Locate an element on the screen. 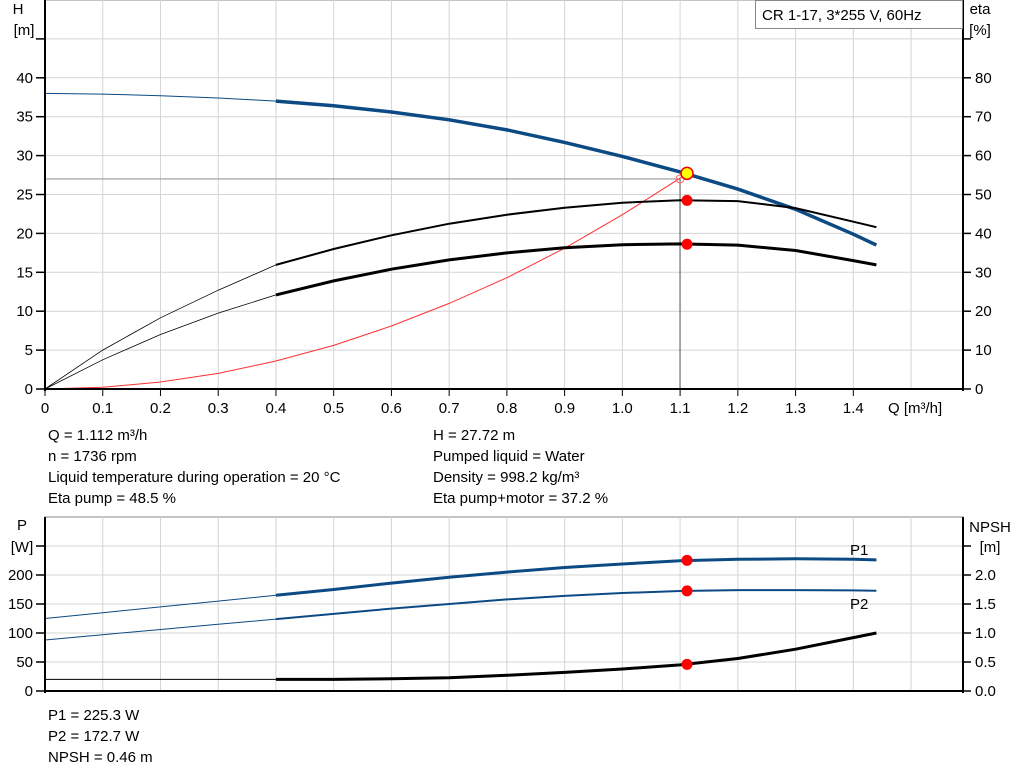 This screenshot has height=781, width=1024. y2-tick-label: 80 is located at coordinates (983, 78).